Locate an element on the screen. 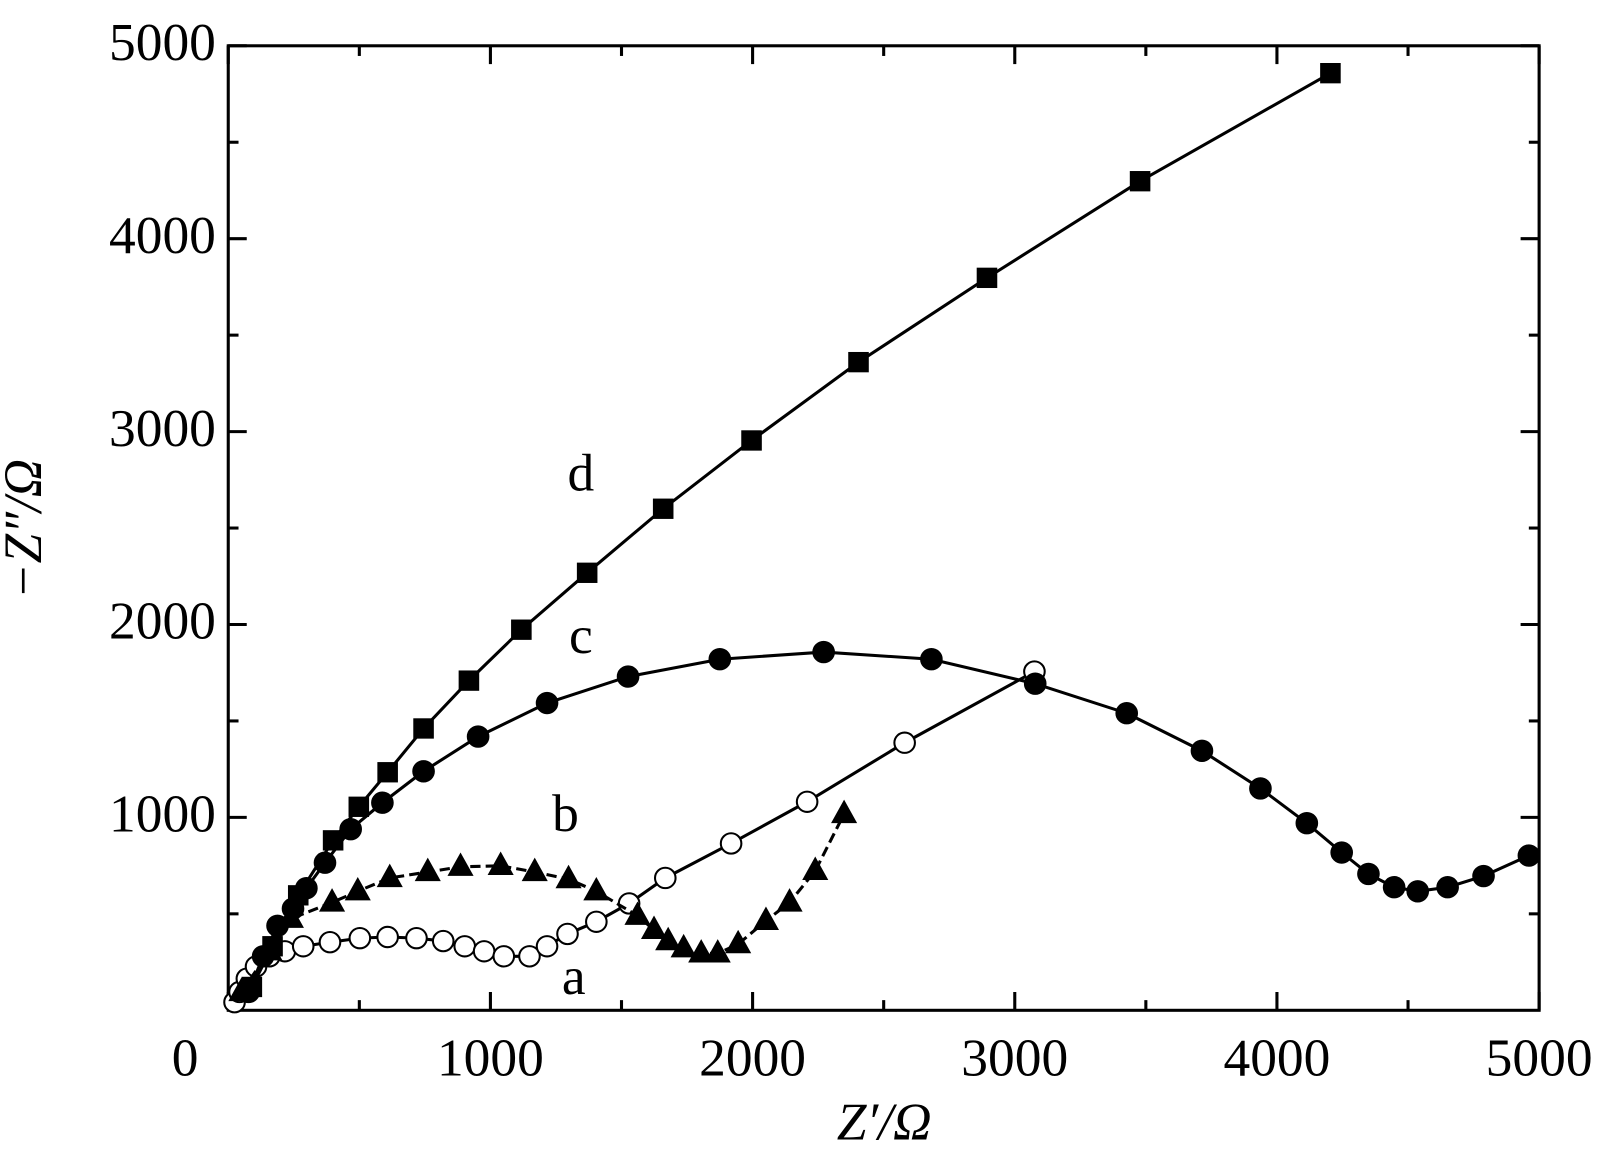  x-tick-label: 3000 is located at coordinates (1014, 1058).